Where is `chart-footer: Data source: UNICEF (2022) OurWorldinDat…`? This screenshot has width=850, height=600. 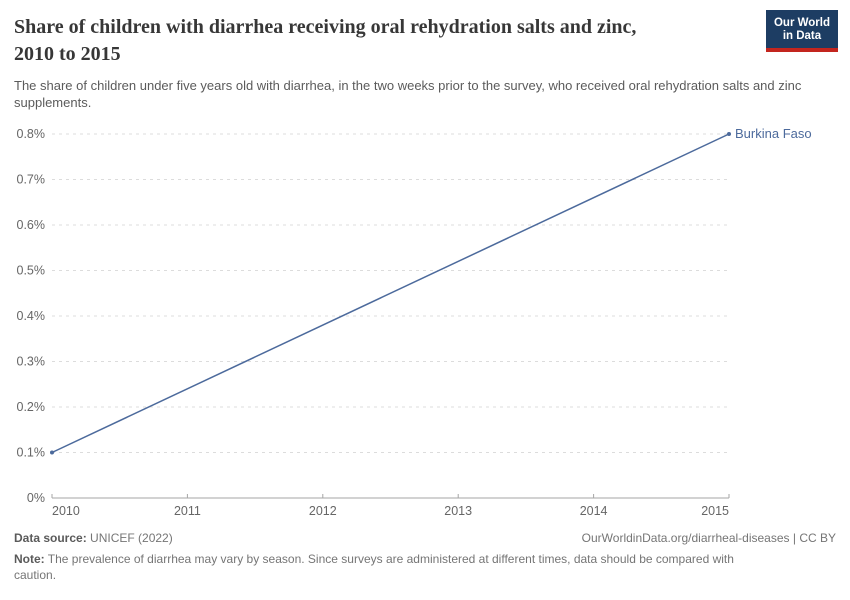
chart-footer: Data source: UNICEF (2022) OurWorldinDat… is located at coordinates (425, 557).